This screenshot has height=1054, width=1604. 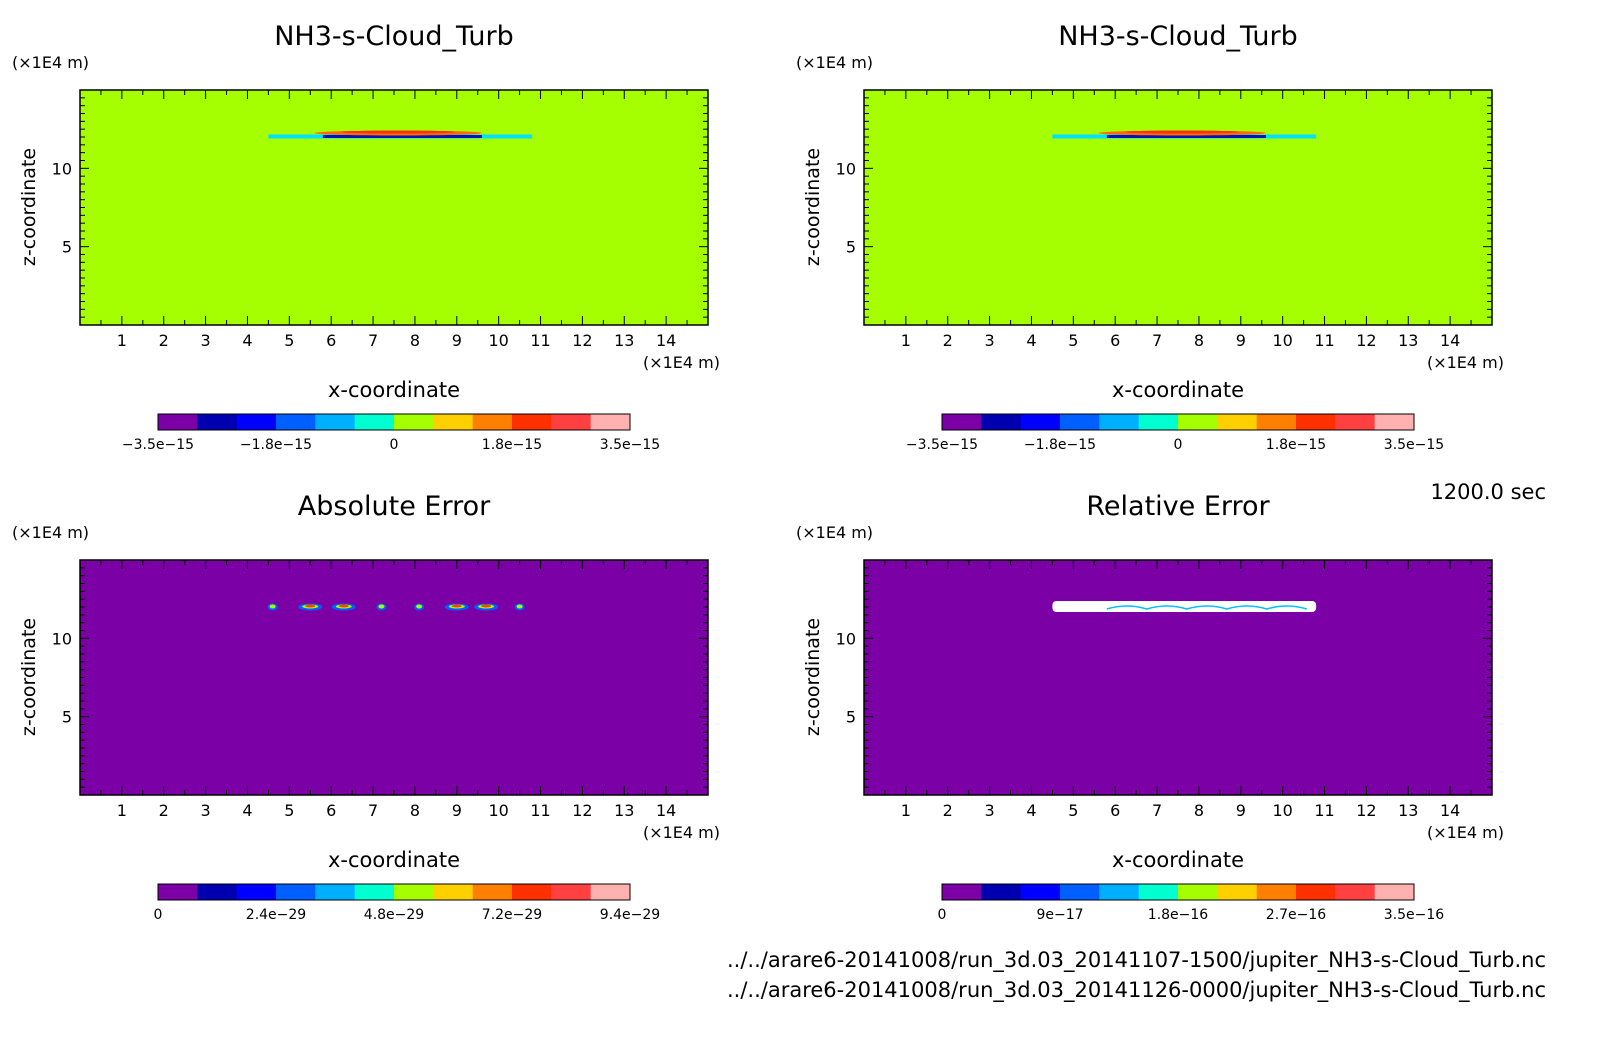 I want to click on colorbar-label: 3.5e−15, so click(x=630, y=445).